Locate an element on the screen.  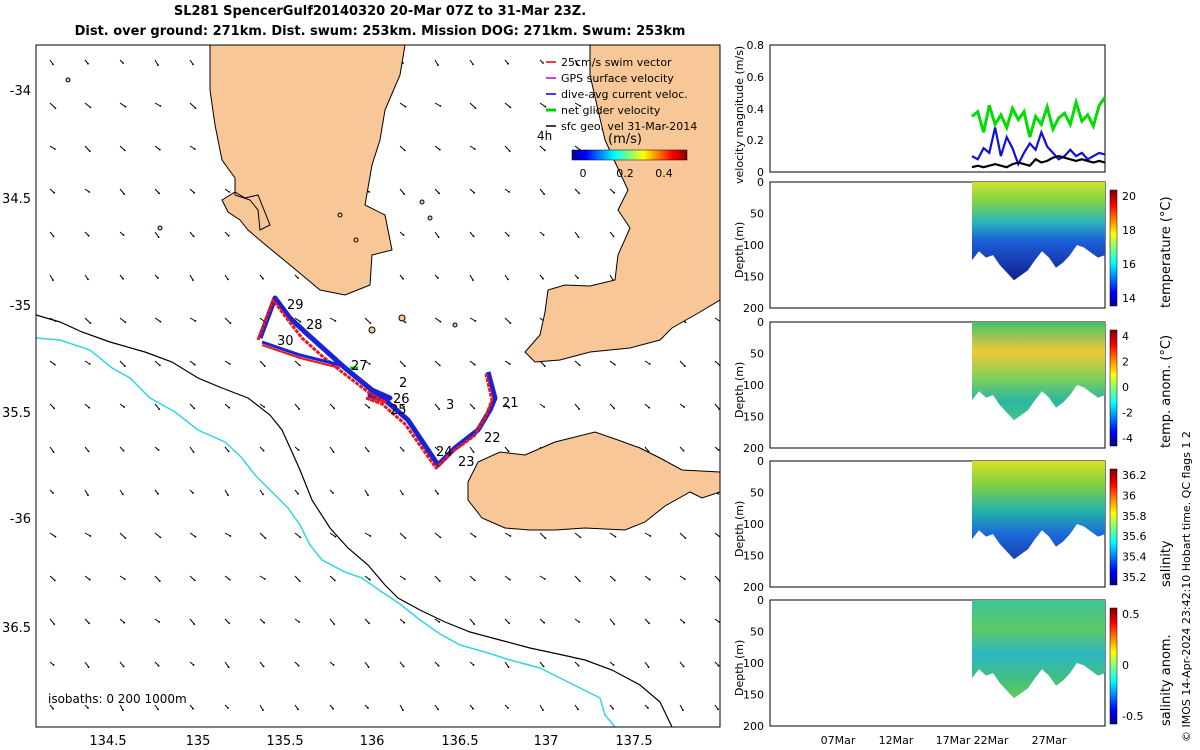
velocity-series-line is located at coordinates (1039, 117).